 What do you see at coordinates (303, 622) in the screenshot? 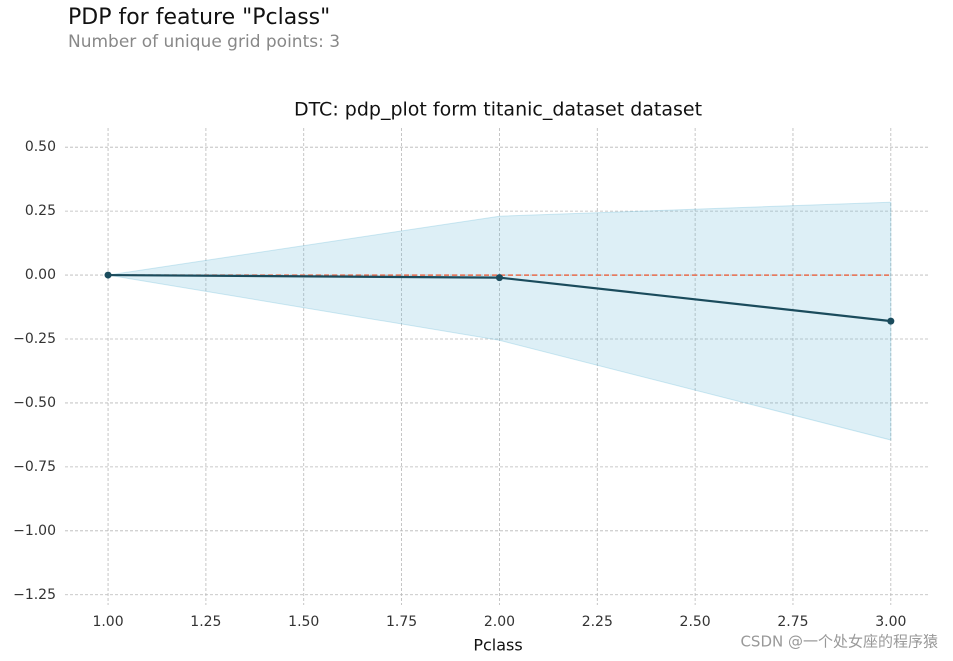
I see `x-tick-label: 1.50` at bounding box center [303, 622].